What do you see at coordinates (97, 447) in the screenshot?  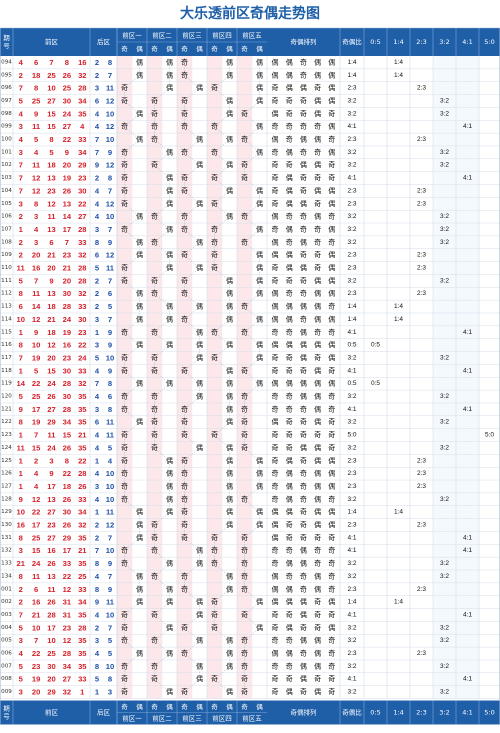 I see `back-number: 4` at bounding box center [97, 447].